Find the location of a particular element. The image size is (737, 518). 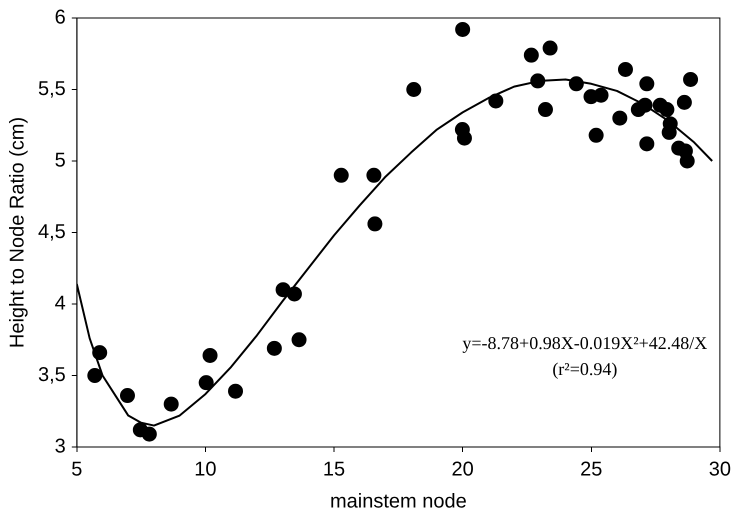

y-tick-label: 5,5 is located at coordinates (52, 89).